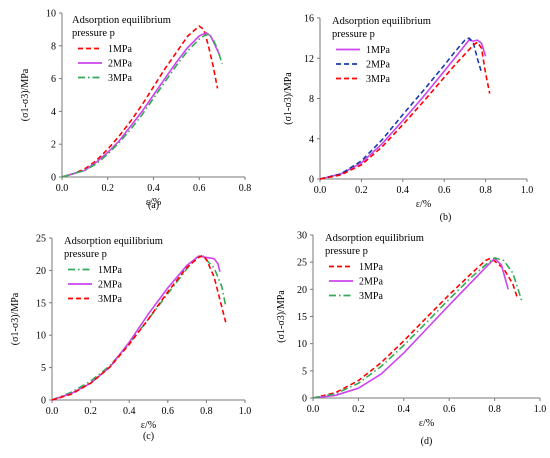 This screenshot has height=458, width=550. Describe the element at coordinates (309, 19) in the screenshot. I see `y-tick-label: 16` at that location.